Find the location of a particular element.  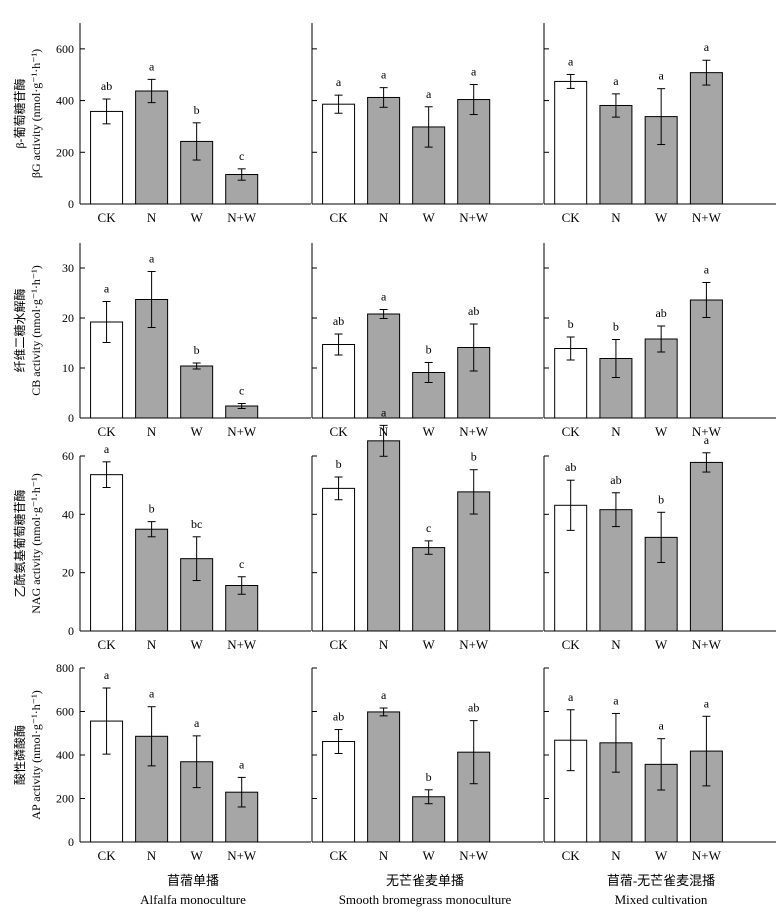

column-label-zh-1: 无芒雀麦单播 is located at coordinates (425, 880).